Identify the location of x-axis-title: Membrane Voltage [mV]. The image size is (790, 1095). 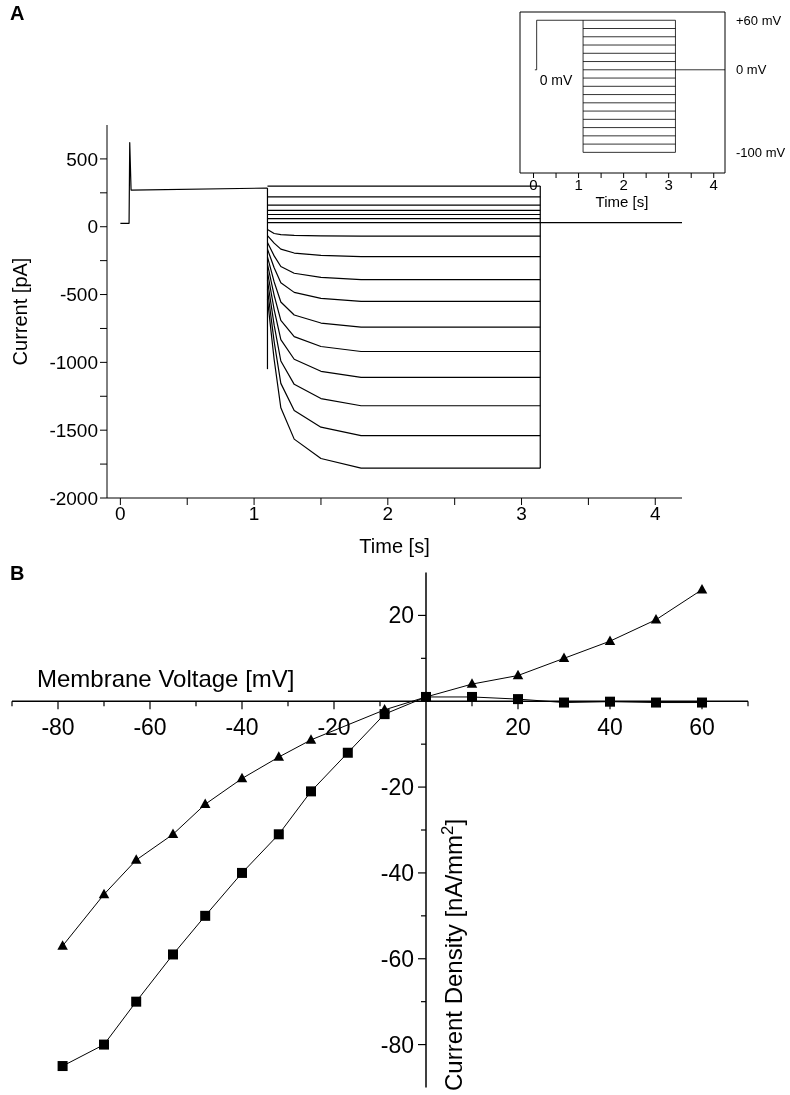
(166, 679).